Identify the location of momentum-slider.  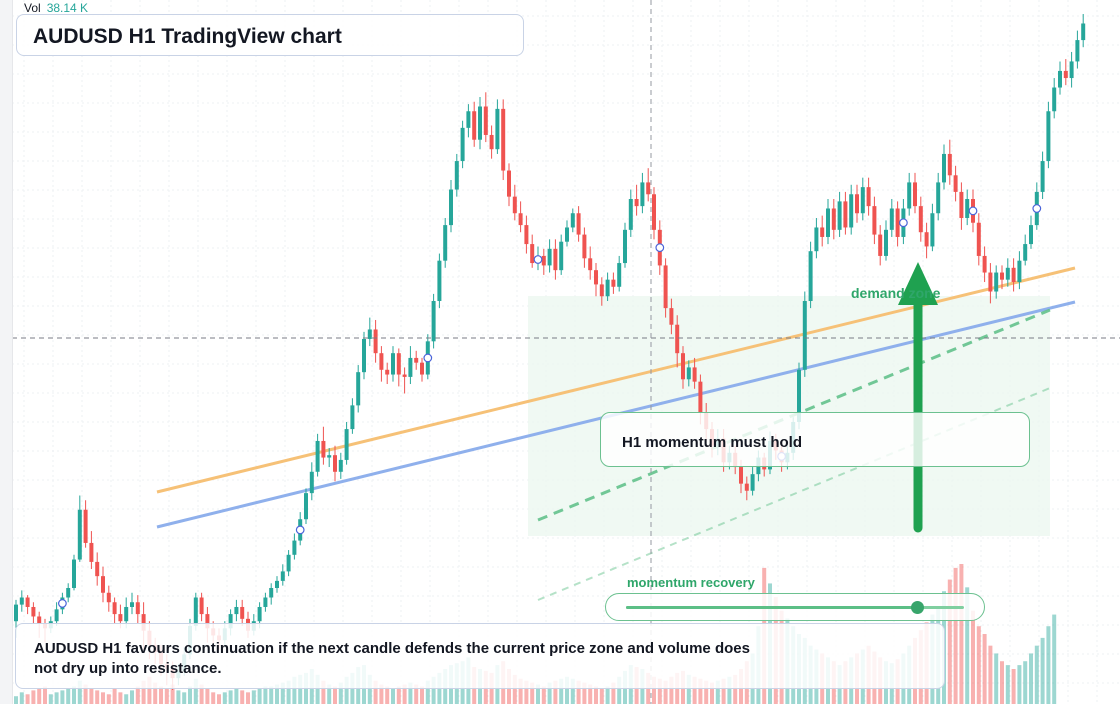
(795, 607).